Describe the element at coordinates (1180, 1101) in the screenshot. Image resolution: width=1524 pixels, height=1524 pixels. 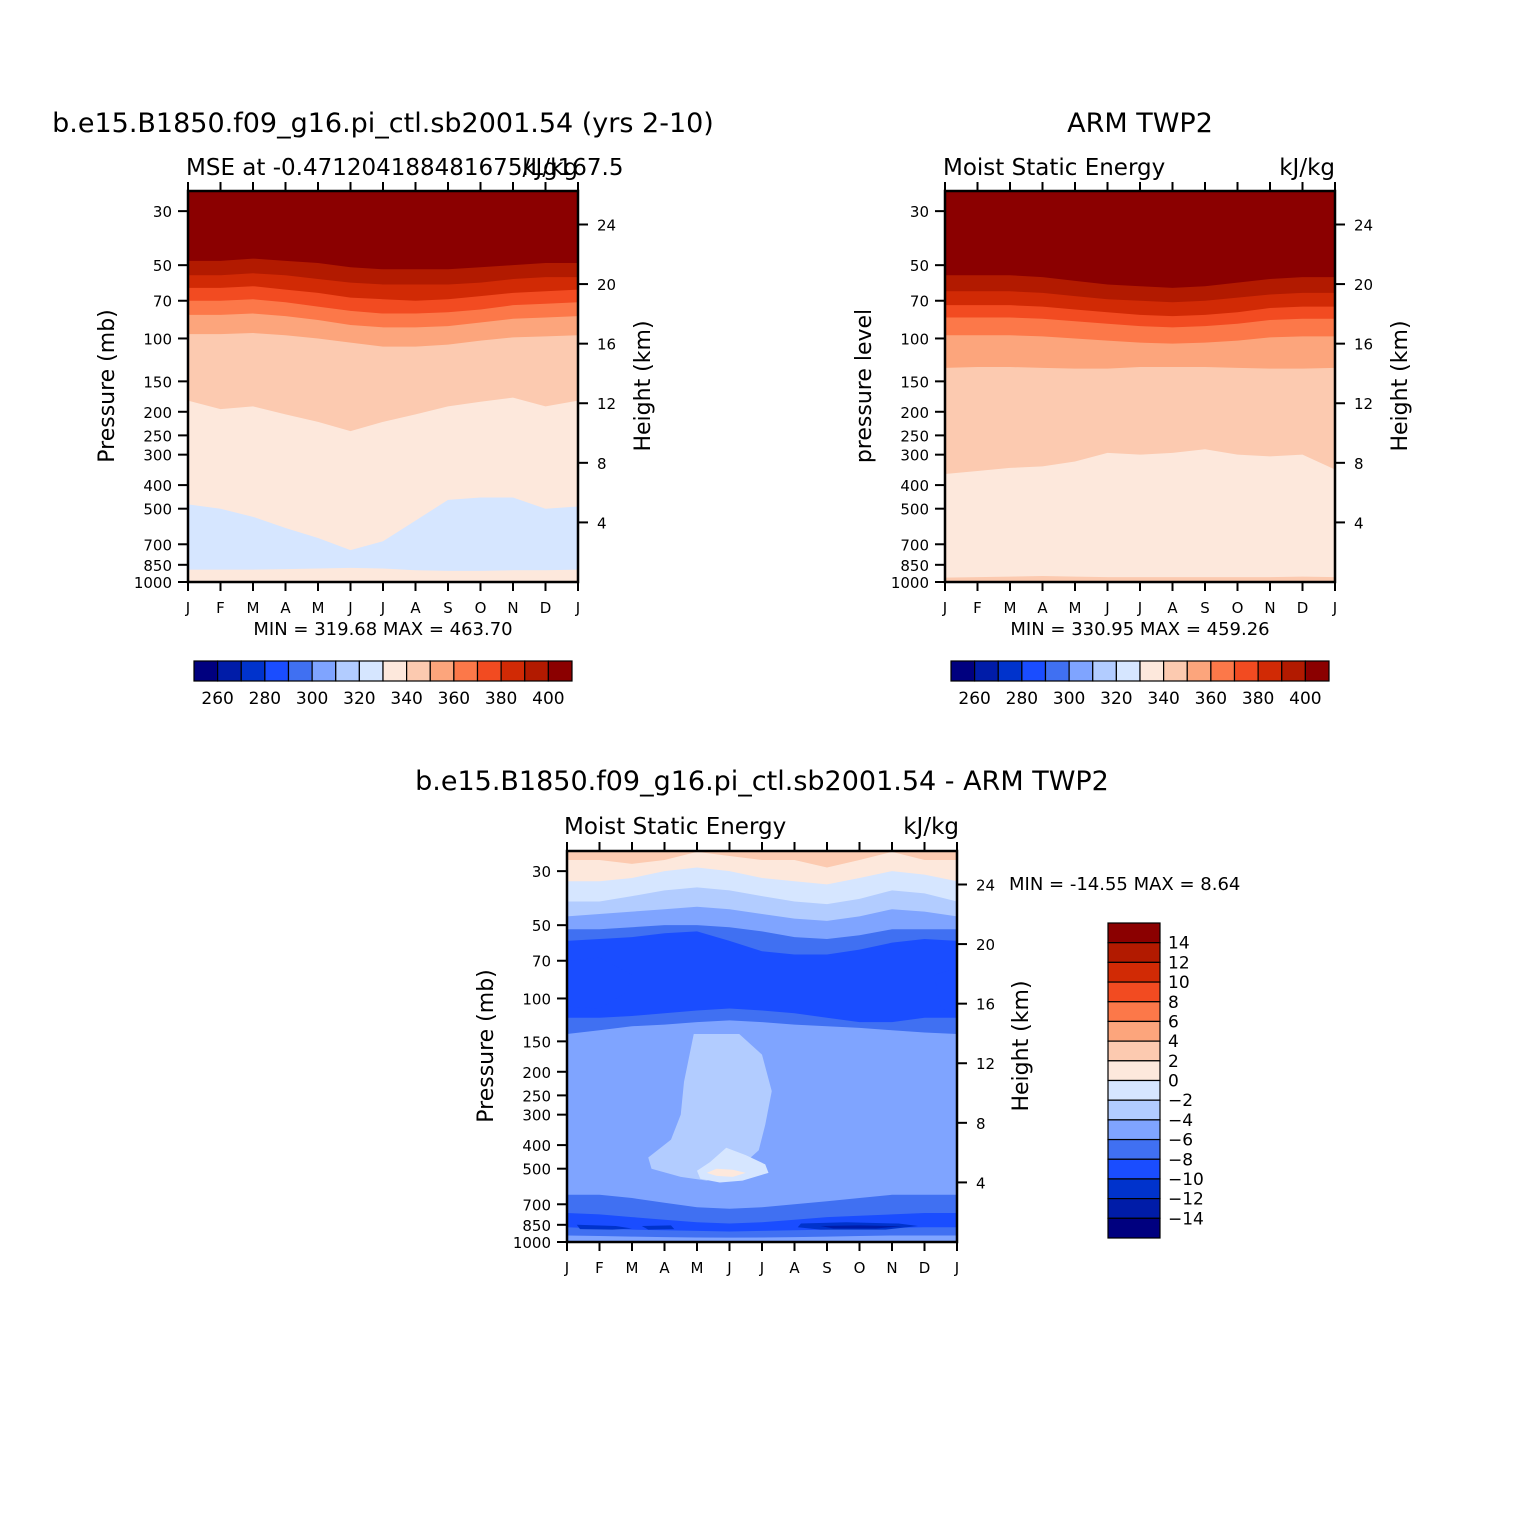
I see `colorbar-label: −2` at that location.